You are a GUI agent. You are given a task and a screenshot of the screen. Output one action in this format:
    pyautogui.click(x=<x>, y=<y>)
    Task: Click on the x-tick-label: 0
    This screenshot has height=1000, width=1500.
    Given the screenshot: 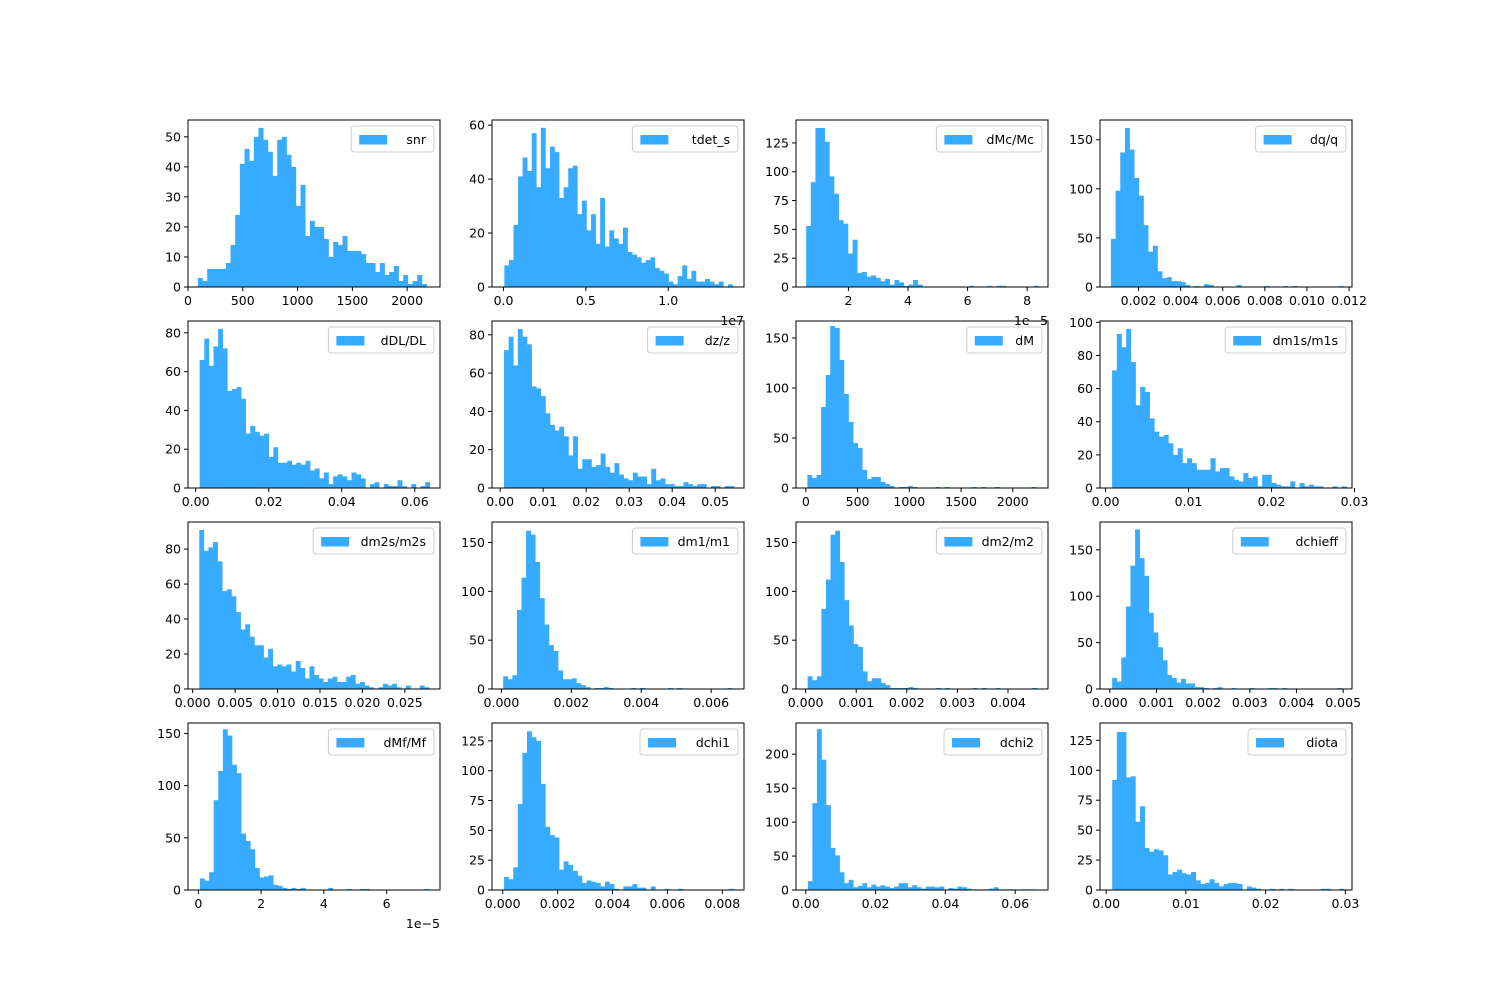 What is the action you would take?
    pyautogui.click(x=806, y=501)
    